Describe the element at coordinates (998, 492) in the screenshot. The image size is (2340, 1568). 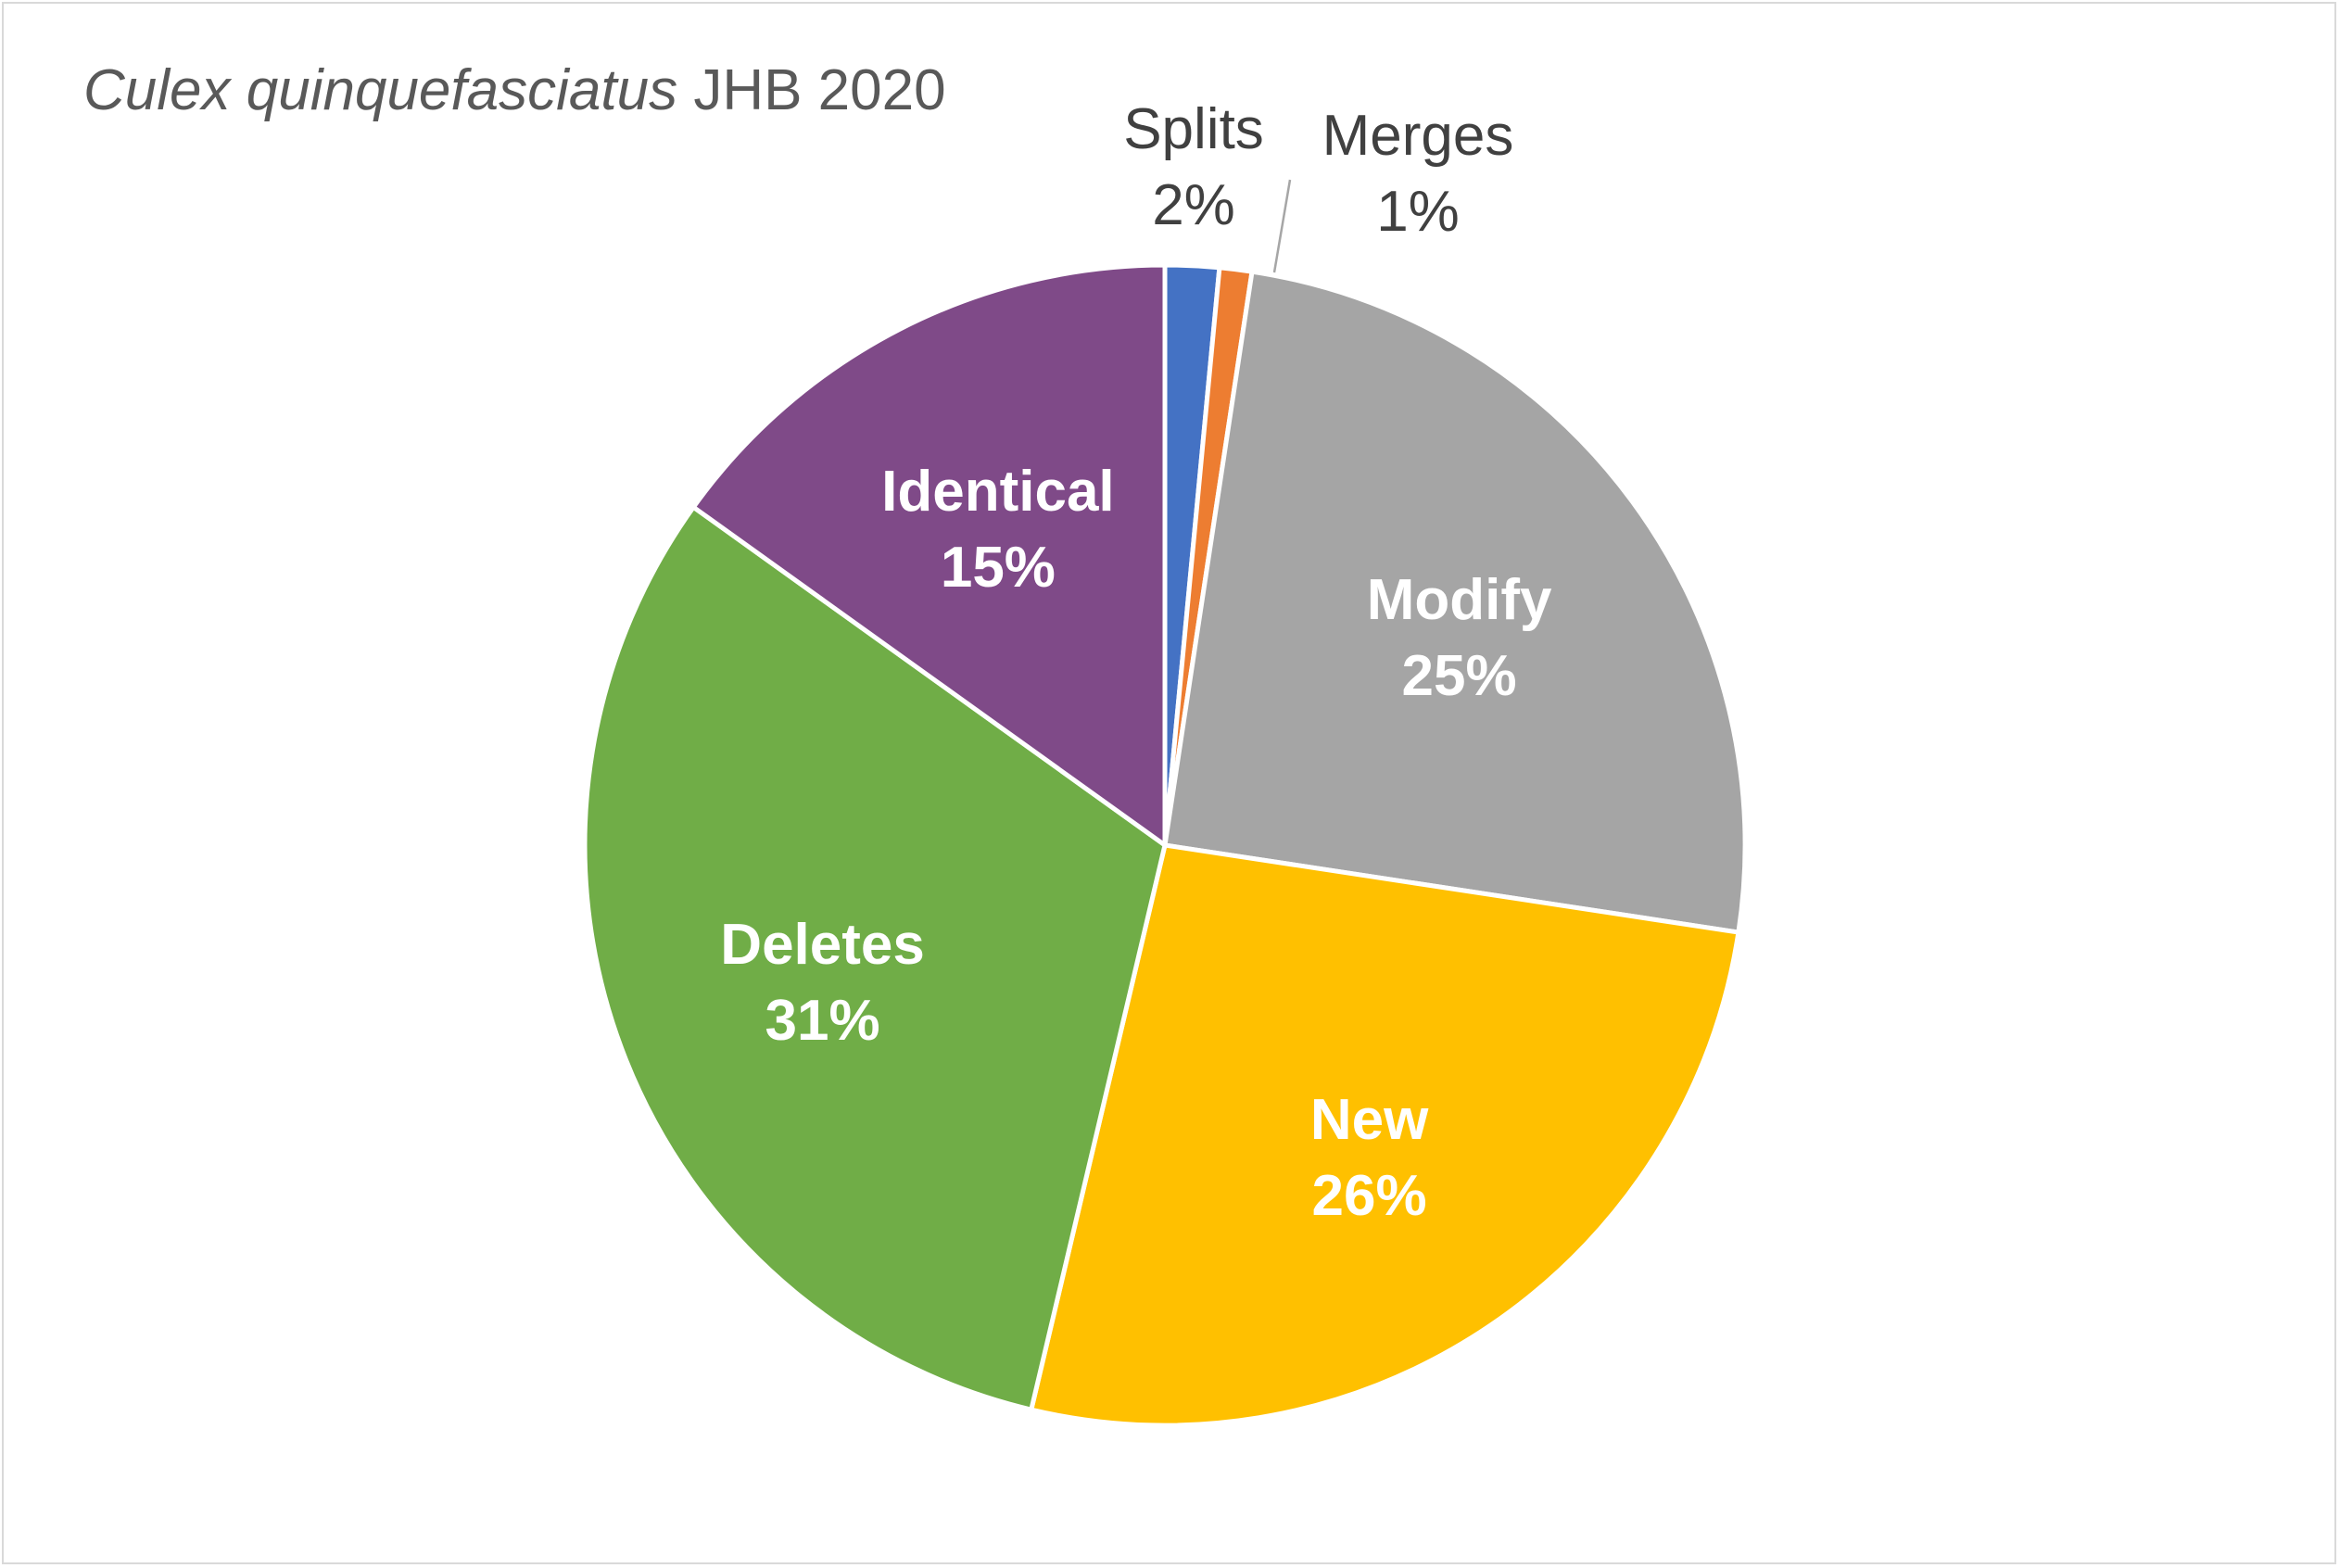
I see `slice-name-label-identical: Identical` at that location.